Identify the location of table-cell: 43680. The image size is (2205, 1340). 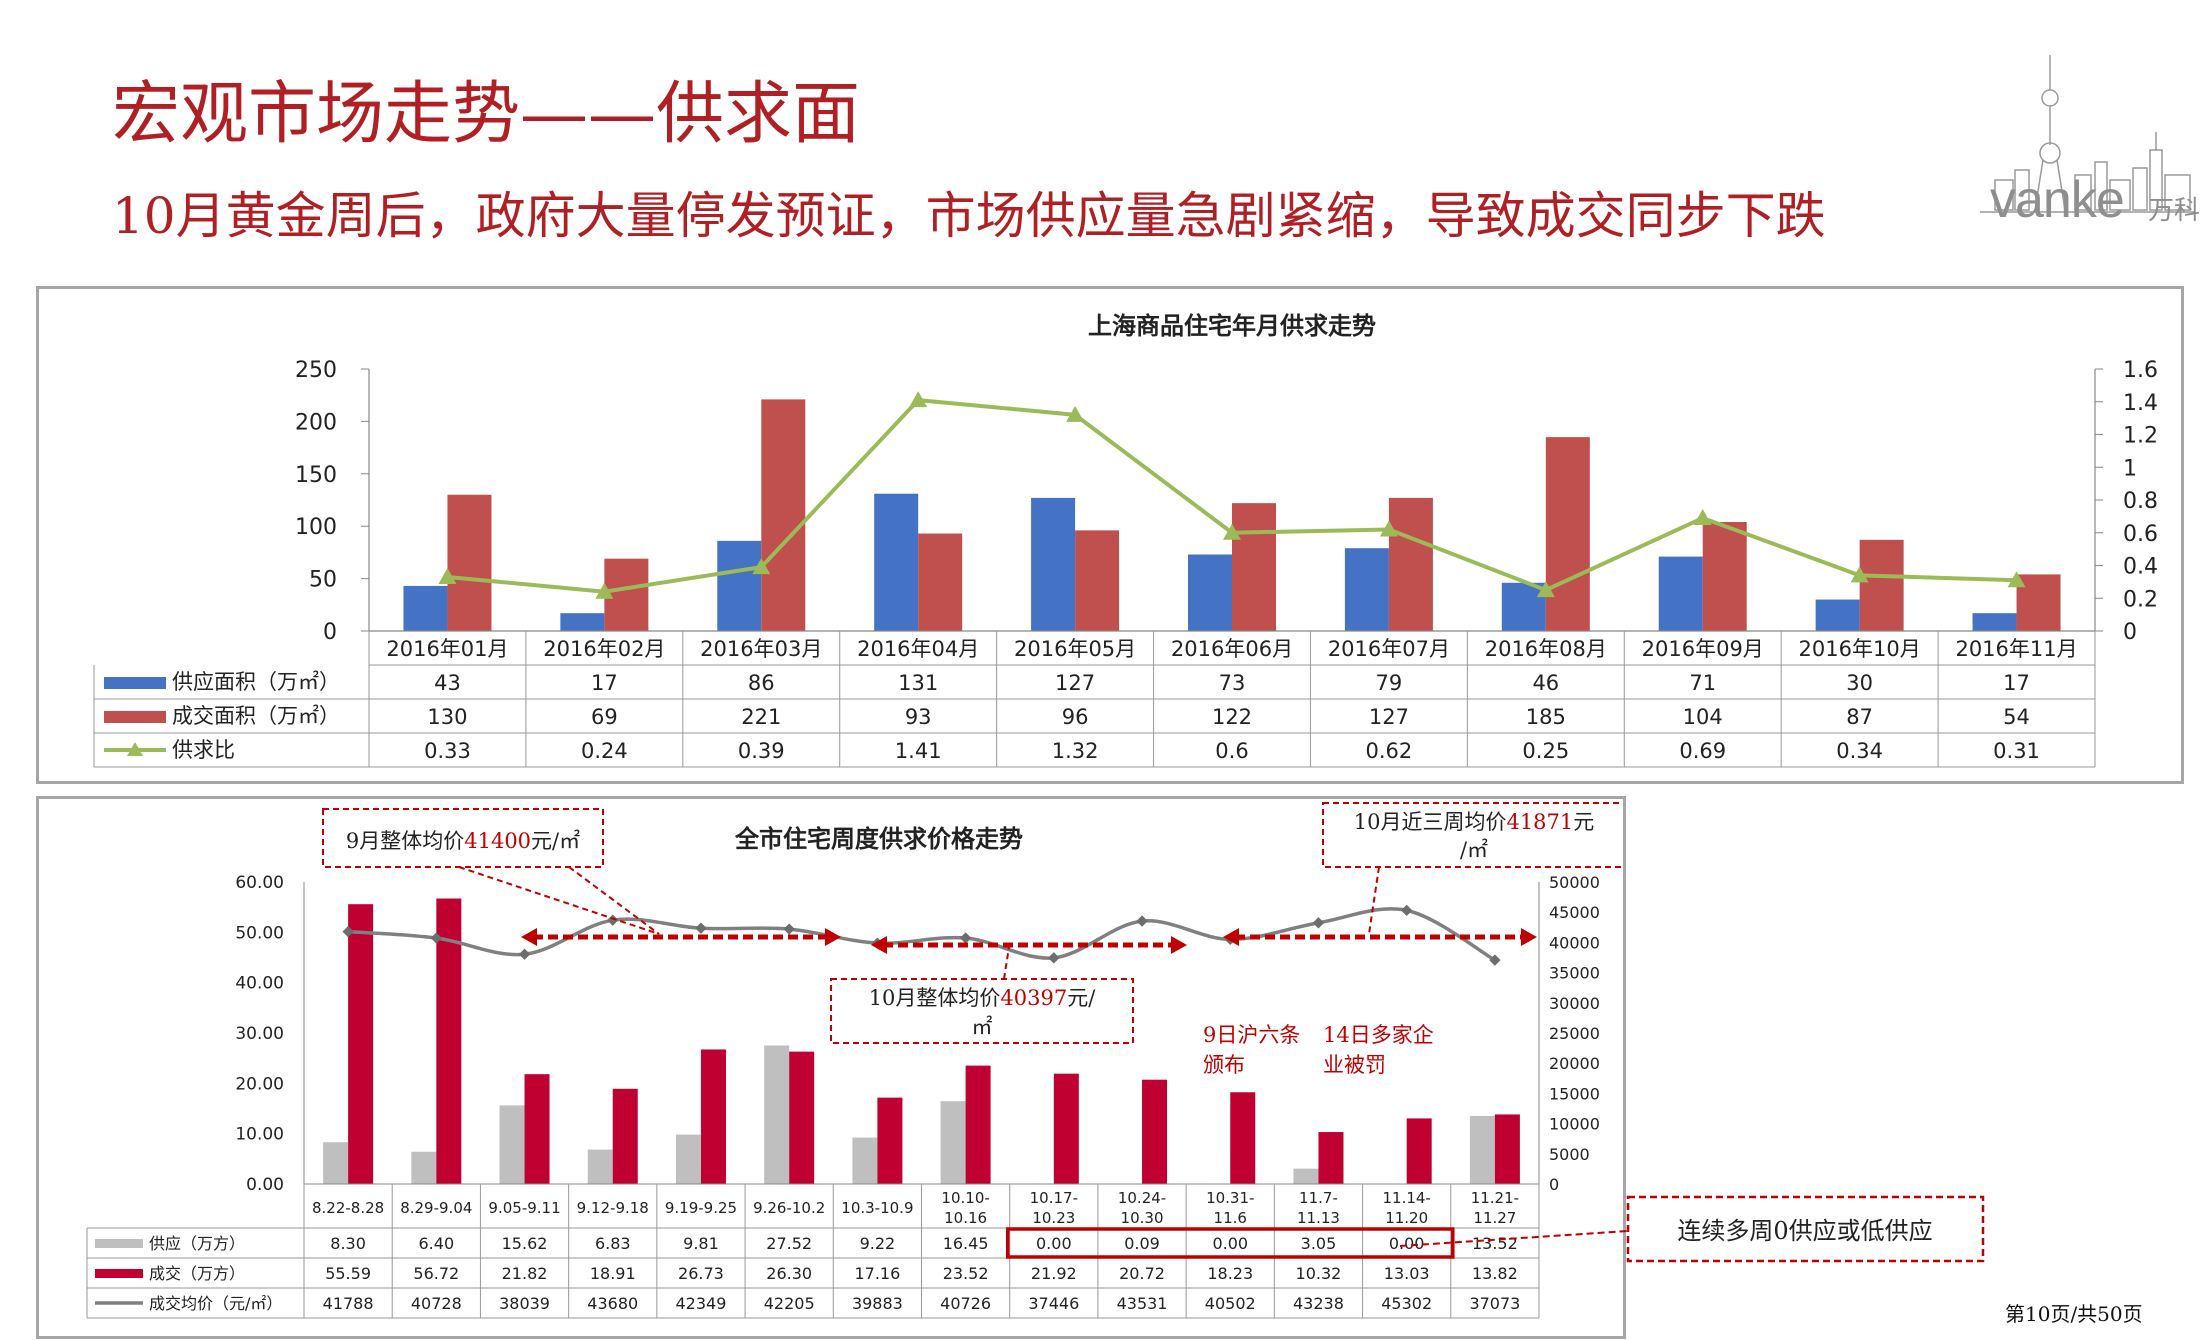
(612, 1303).